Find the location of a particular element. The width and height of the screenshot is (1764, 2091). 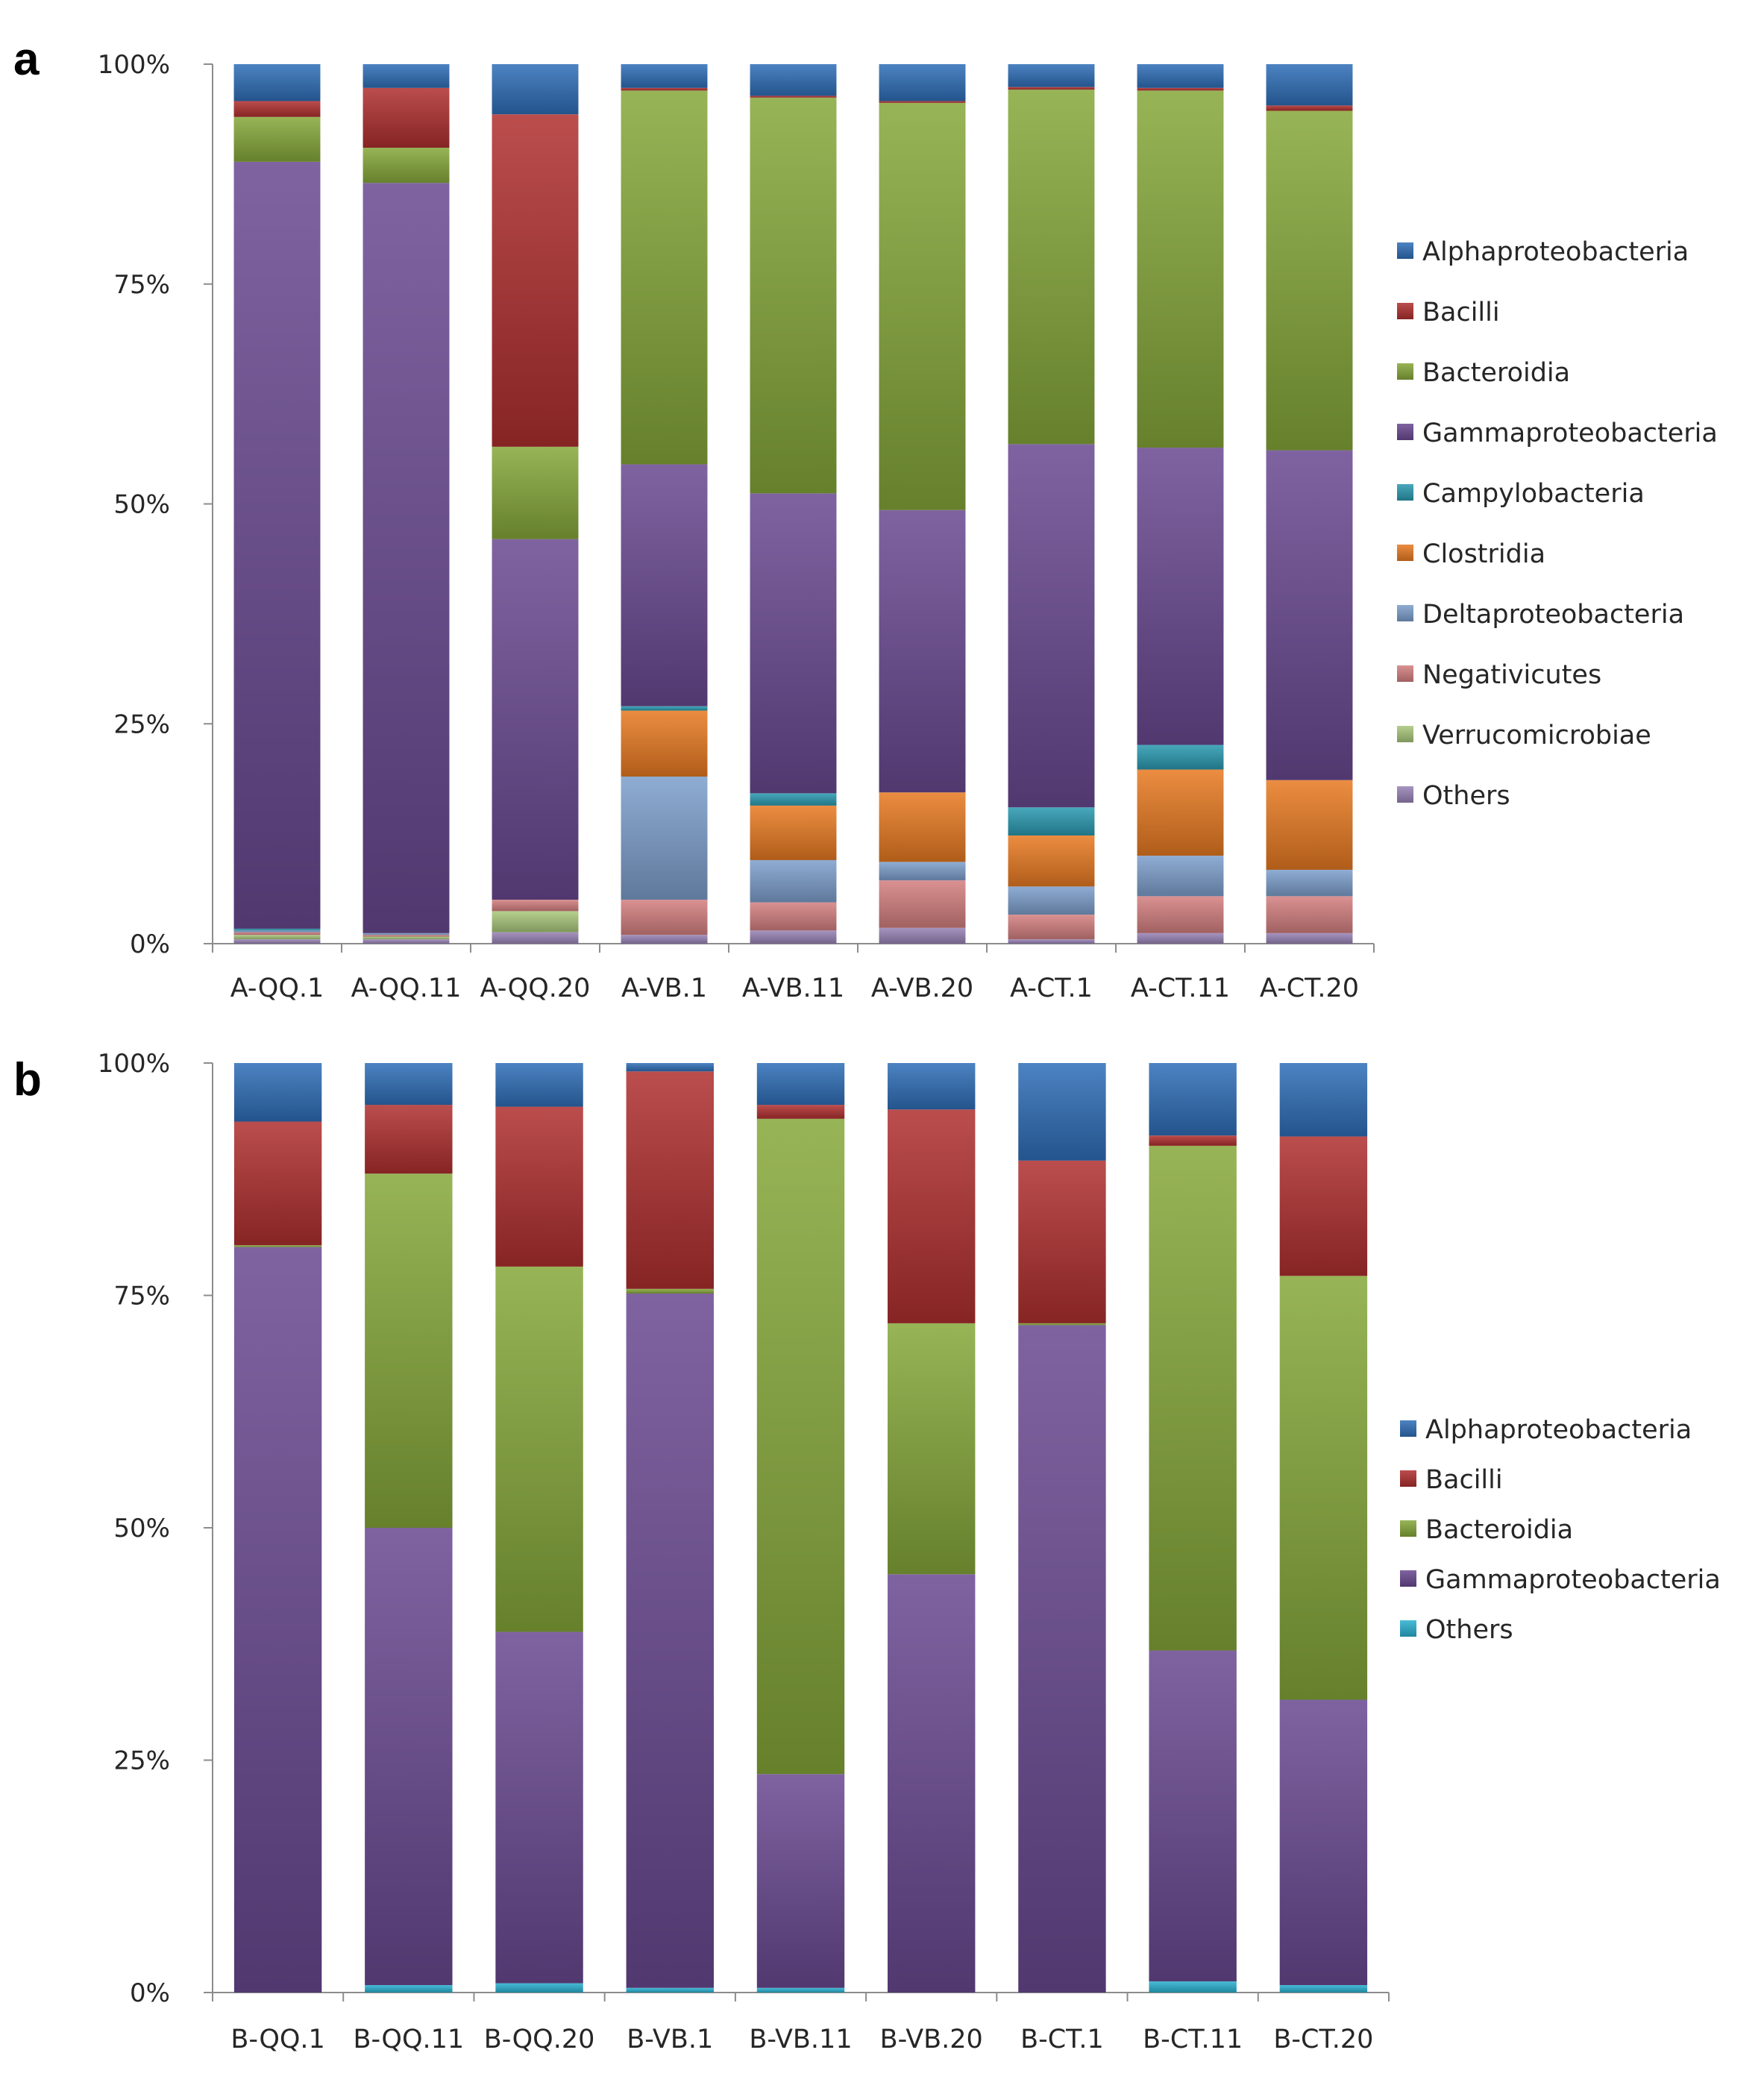

x-tick-label: B-QQ.1 is located at coordinates (277, 2040).